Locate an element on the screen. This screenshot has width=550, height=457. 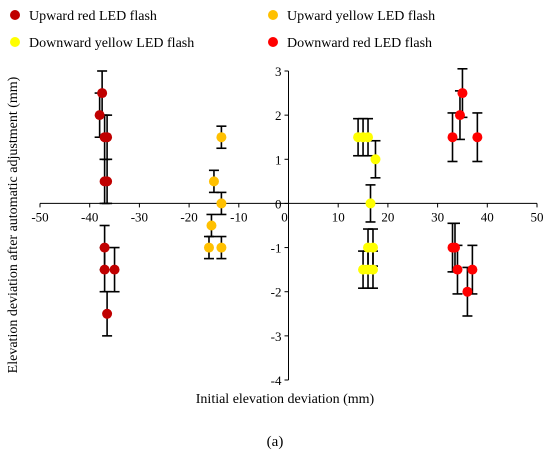
x-tick-label: -50 is located at coordinates (39, 216).